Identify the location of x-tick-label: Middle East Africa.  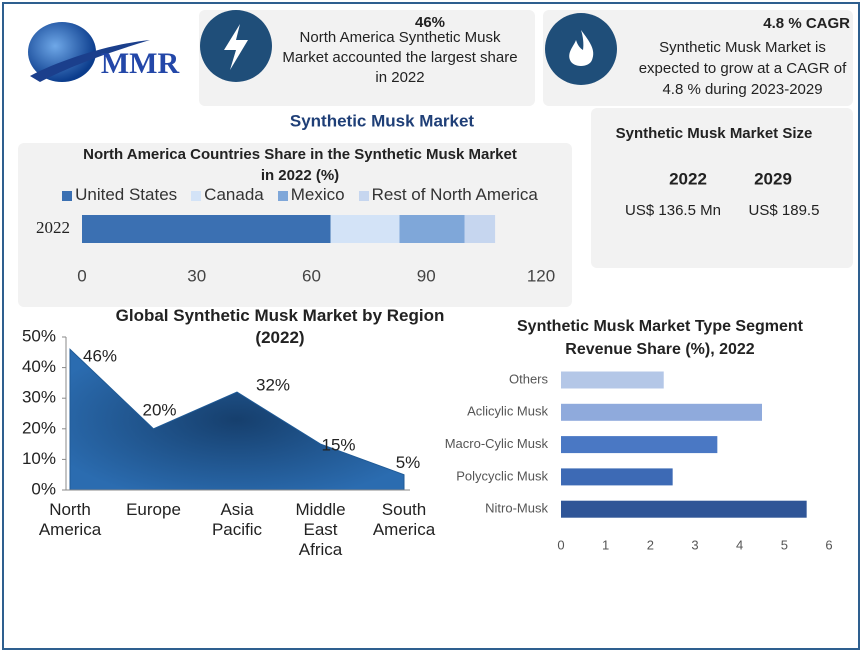
(320, 529).